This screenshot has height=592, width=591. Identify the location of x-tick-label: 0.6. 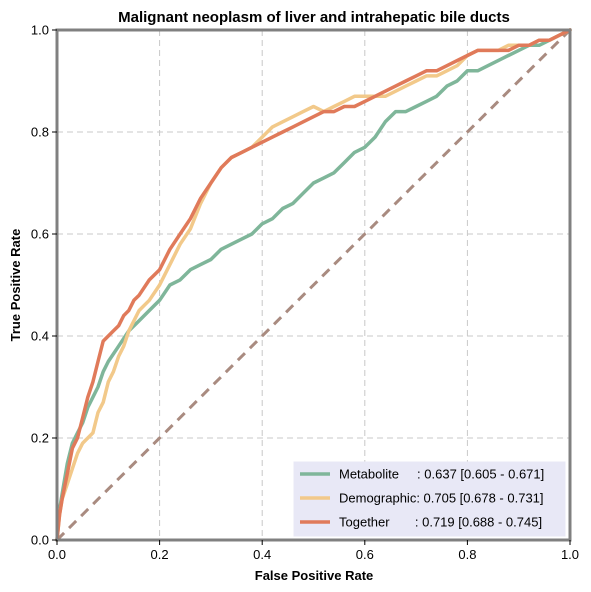
(365, 554).